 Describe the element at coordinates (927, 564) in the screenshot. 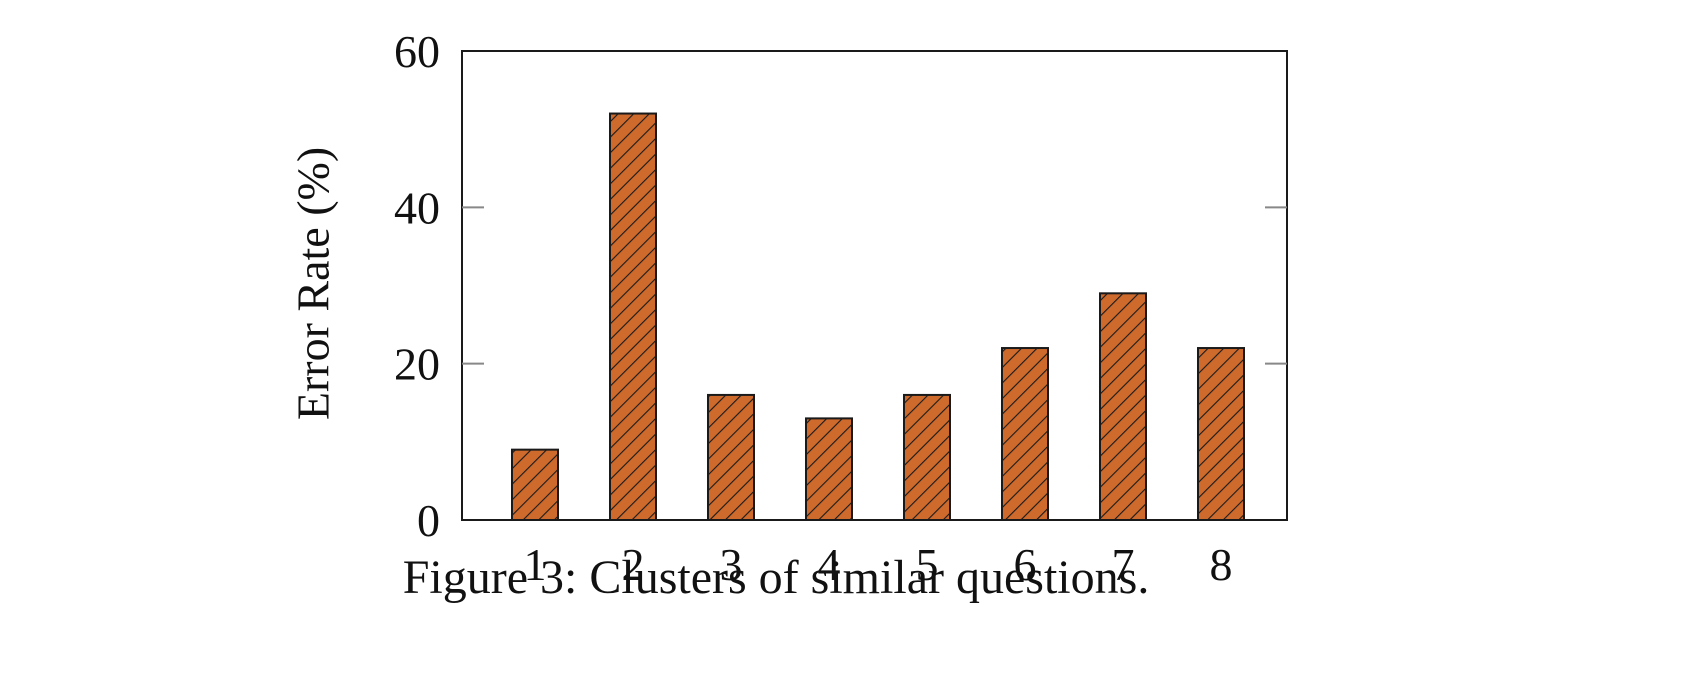

I see `x-tick-label-5: 5` at that location.